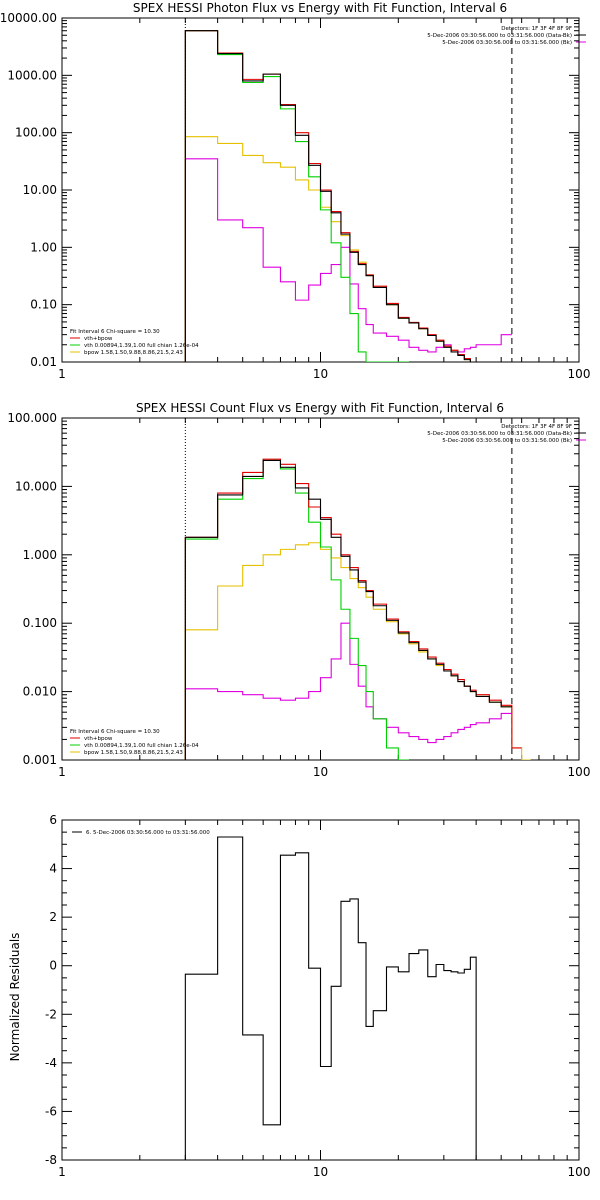 This screenshot has width=600, height=1200. I want to click on y-tick-label: 1.000, so click(40, 555).